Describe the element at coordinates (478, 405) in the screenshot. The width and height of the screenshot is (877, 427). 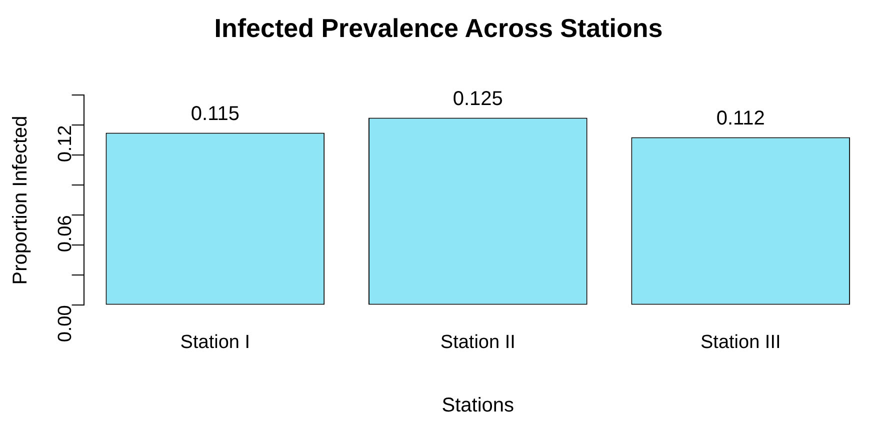
I see `x-axis-title: Stations` at that location.